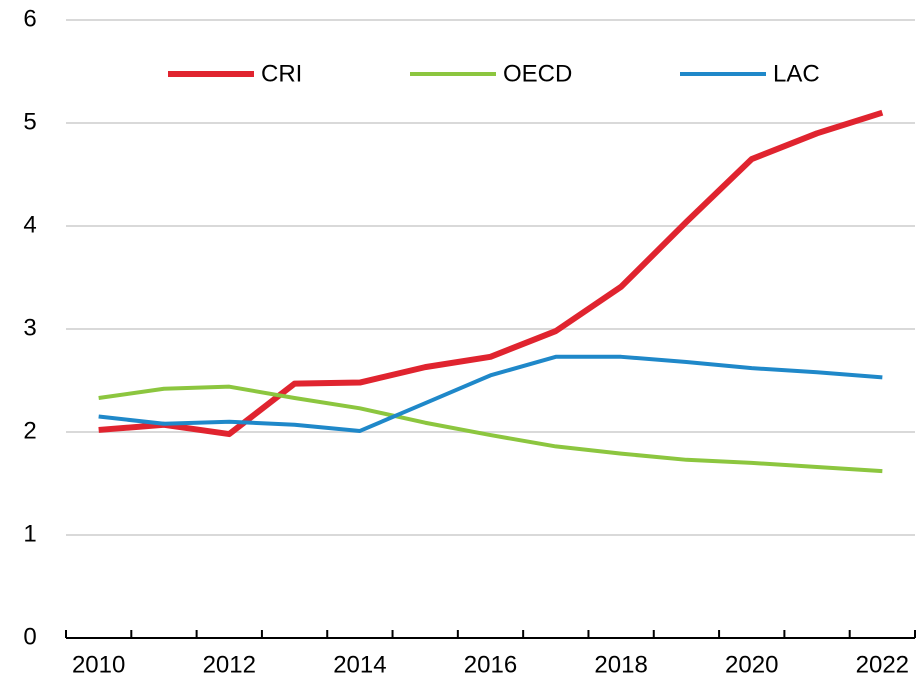  Describe the element at coordinates (620, 664) in the screenshot. I see `x-tick-label: 2018` at that location.